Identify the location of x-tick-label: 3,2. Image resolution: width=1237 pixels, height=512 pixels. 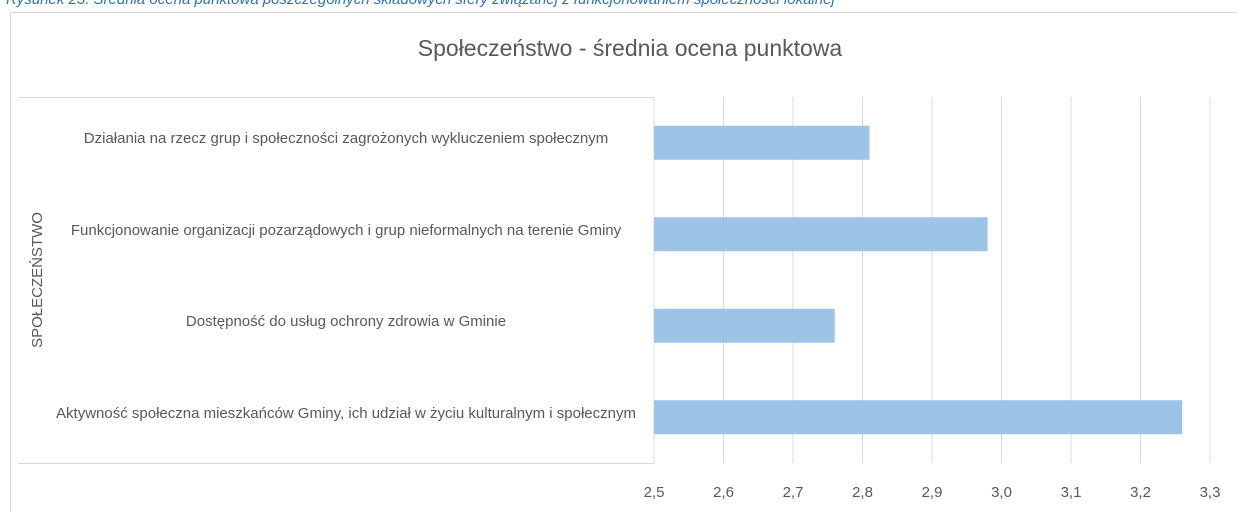
(1140, 492).